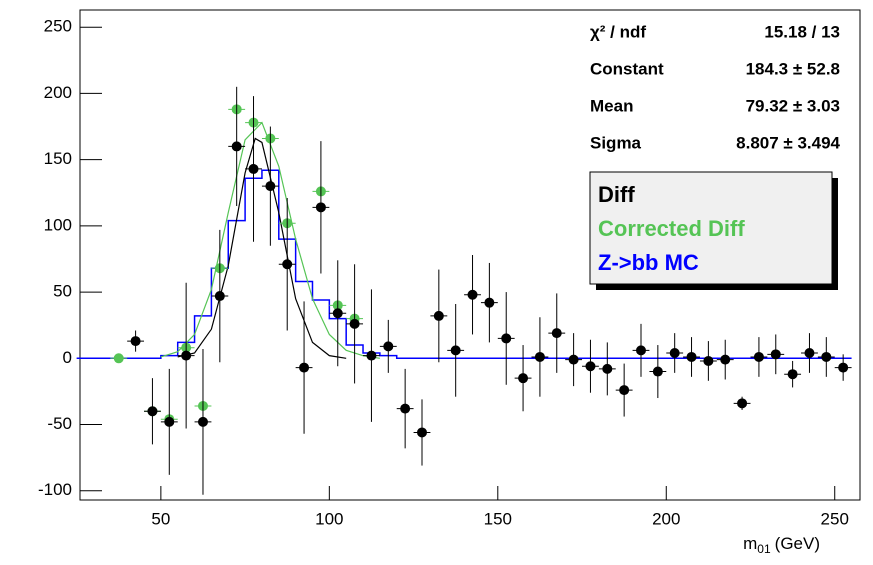 Image resolution: width=873 pixels, height=565 pixels. Describe the element at coordinates (58, 92) in the screenshot. I see `y-tick-label: 200` at that location.